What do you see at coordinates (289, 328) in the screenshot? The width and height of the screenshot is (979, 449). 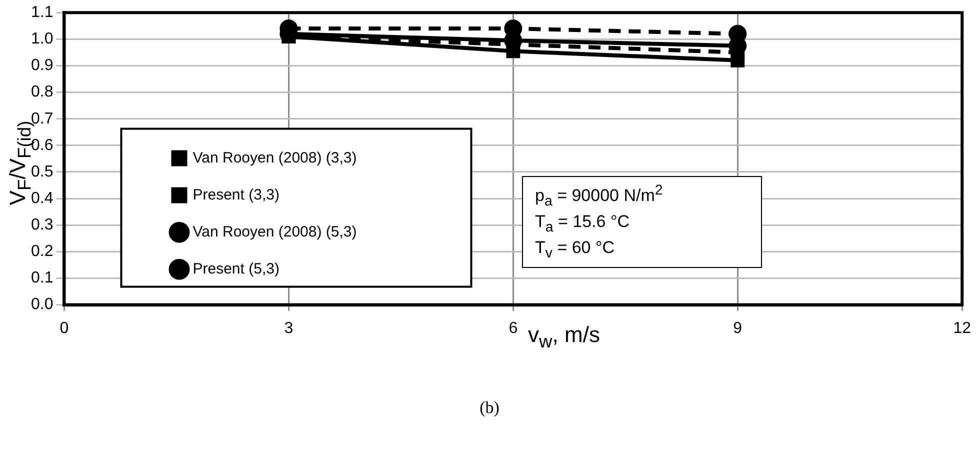 I see `x-tick-label: 3` at bounding box center [289, 328].